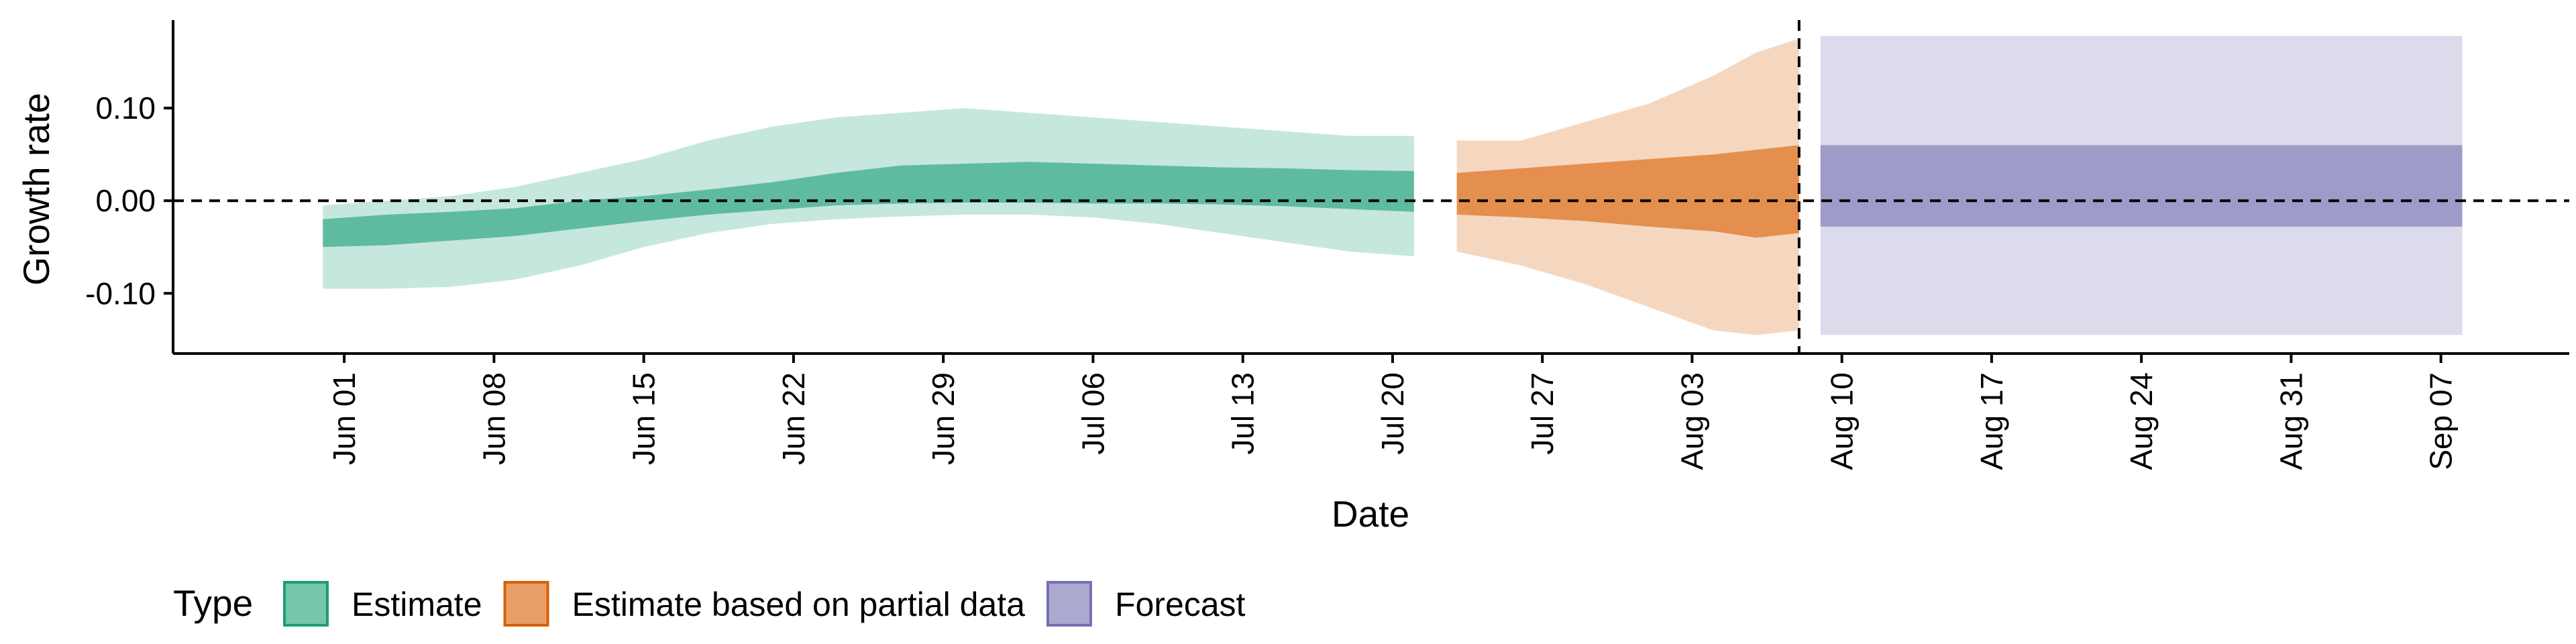 The width and height of the screenshot is (2576, 644). What do you see at coordinates (493, 418) in the screenshot?
I see `x-tick-label: Jun 08` at bounding box center [493, 418].